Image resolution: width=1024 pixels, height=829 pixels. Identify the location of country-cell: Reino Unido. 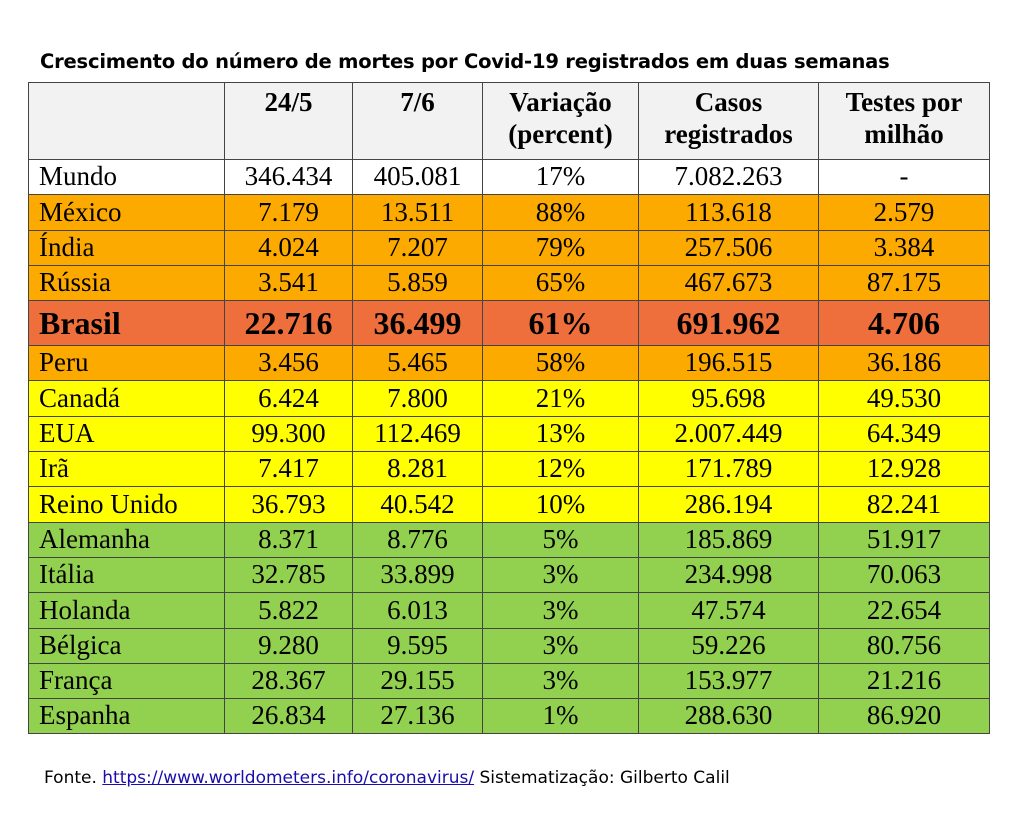
(126, 504).